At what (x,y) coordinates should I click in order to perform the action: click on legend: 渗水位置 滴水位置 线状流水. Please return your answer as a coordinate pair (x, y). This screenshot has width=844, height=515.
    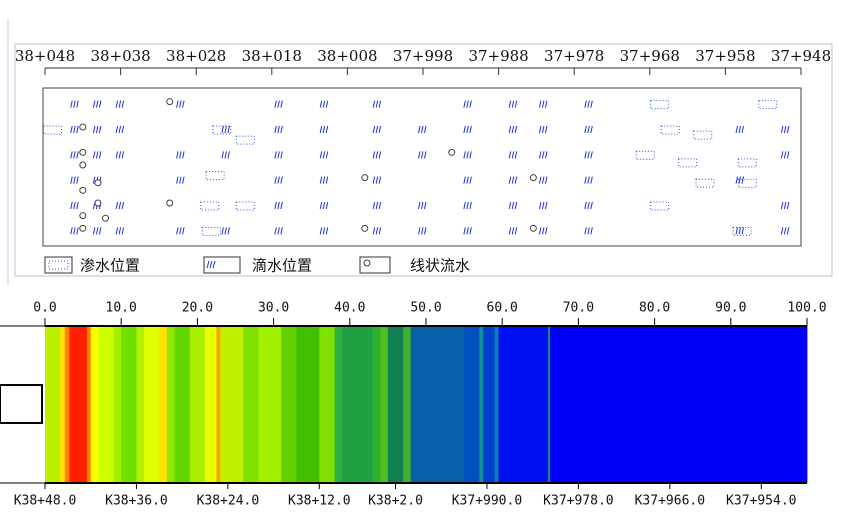
    Looking at the image, I should click on (257, 265).